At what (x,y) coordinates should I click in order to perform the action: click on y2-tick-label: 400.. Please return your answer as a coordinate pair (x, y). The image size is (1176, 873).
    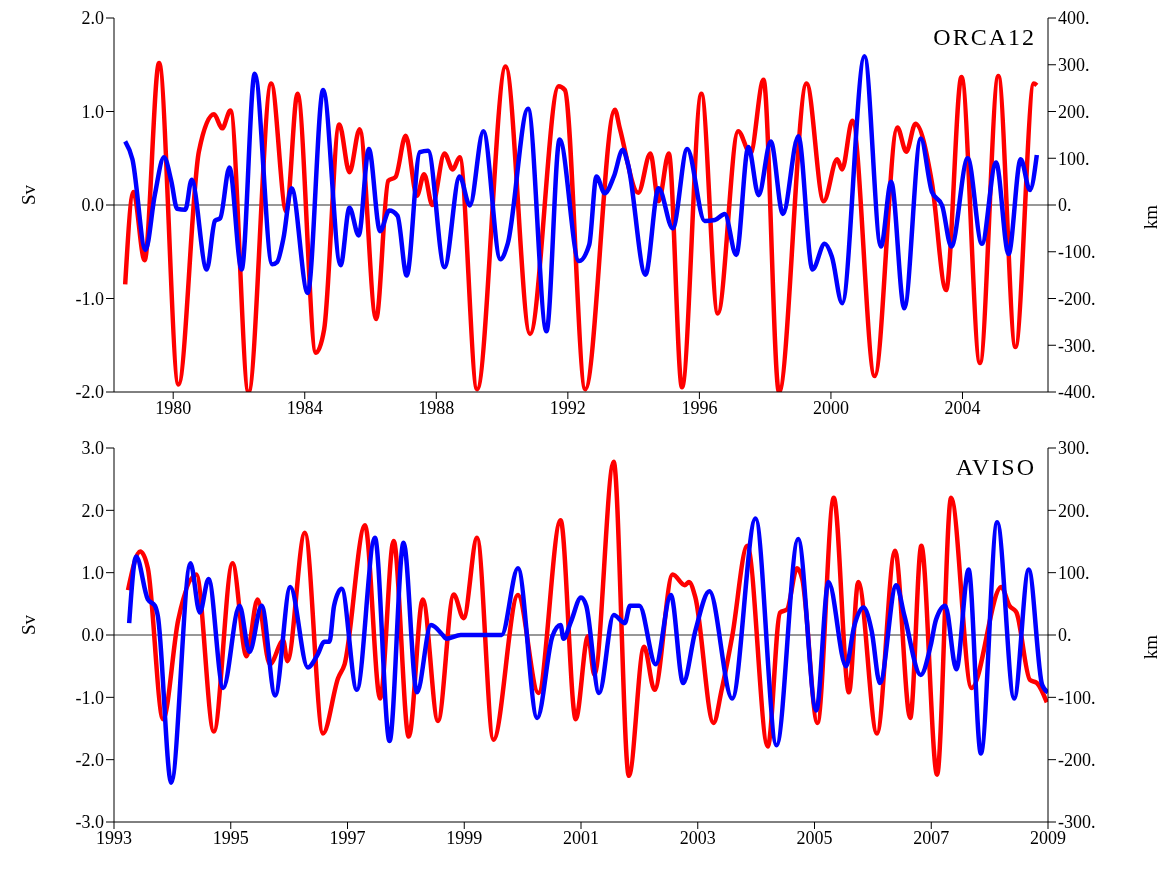
    Looking at the image, I should click on (1074, 18).